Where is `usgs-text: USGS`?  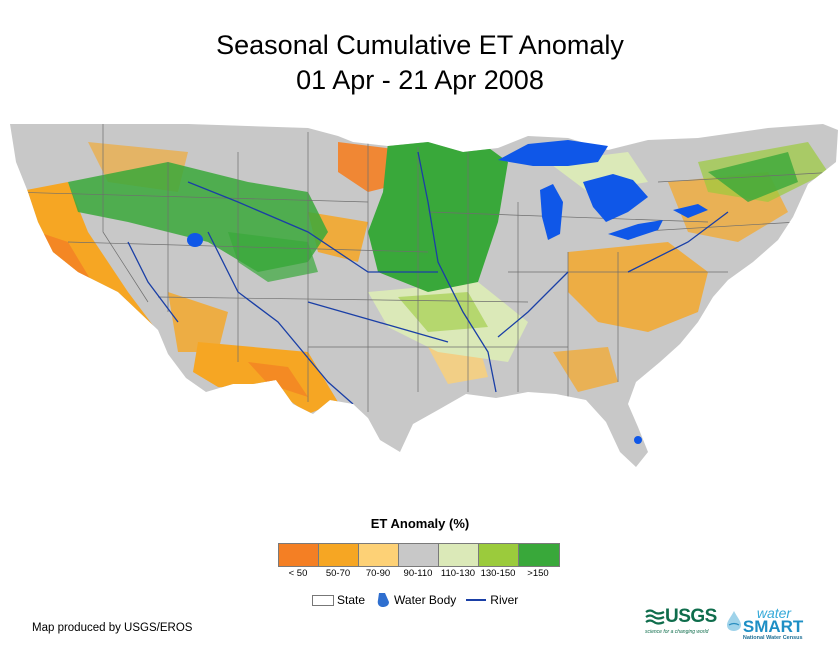
usgs-text: USGS is located at coordinates (691, 616).